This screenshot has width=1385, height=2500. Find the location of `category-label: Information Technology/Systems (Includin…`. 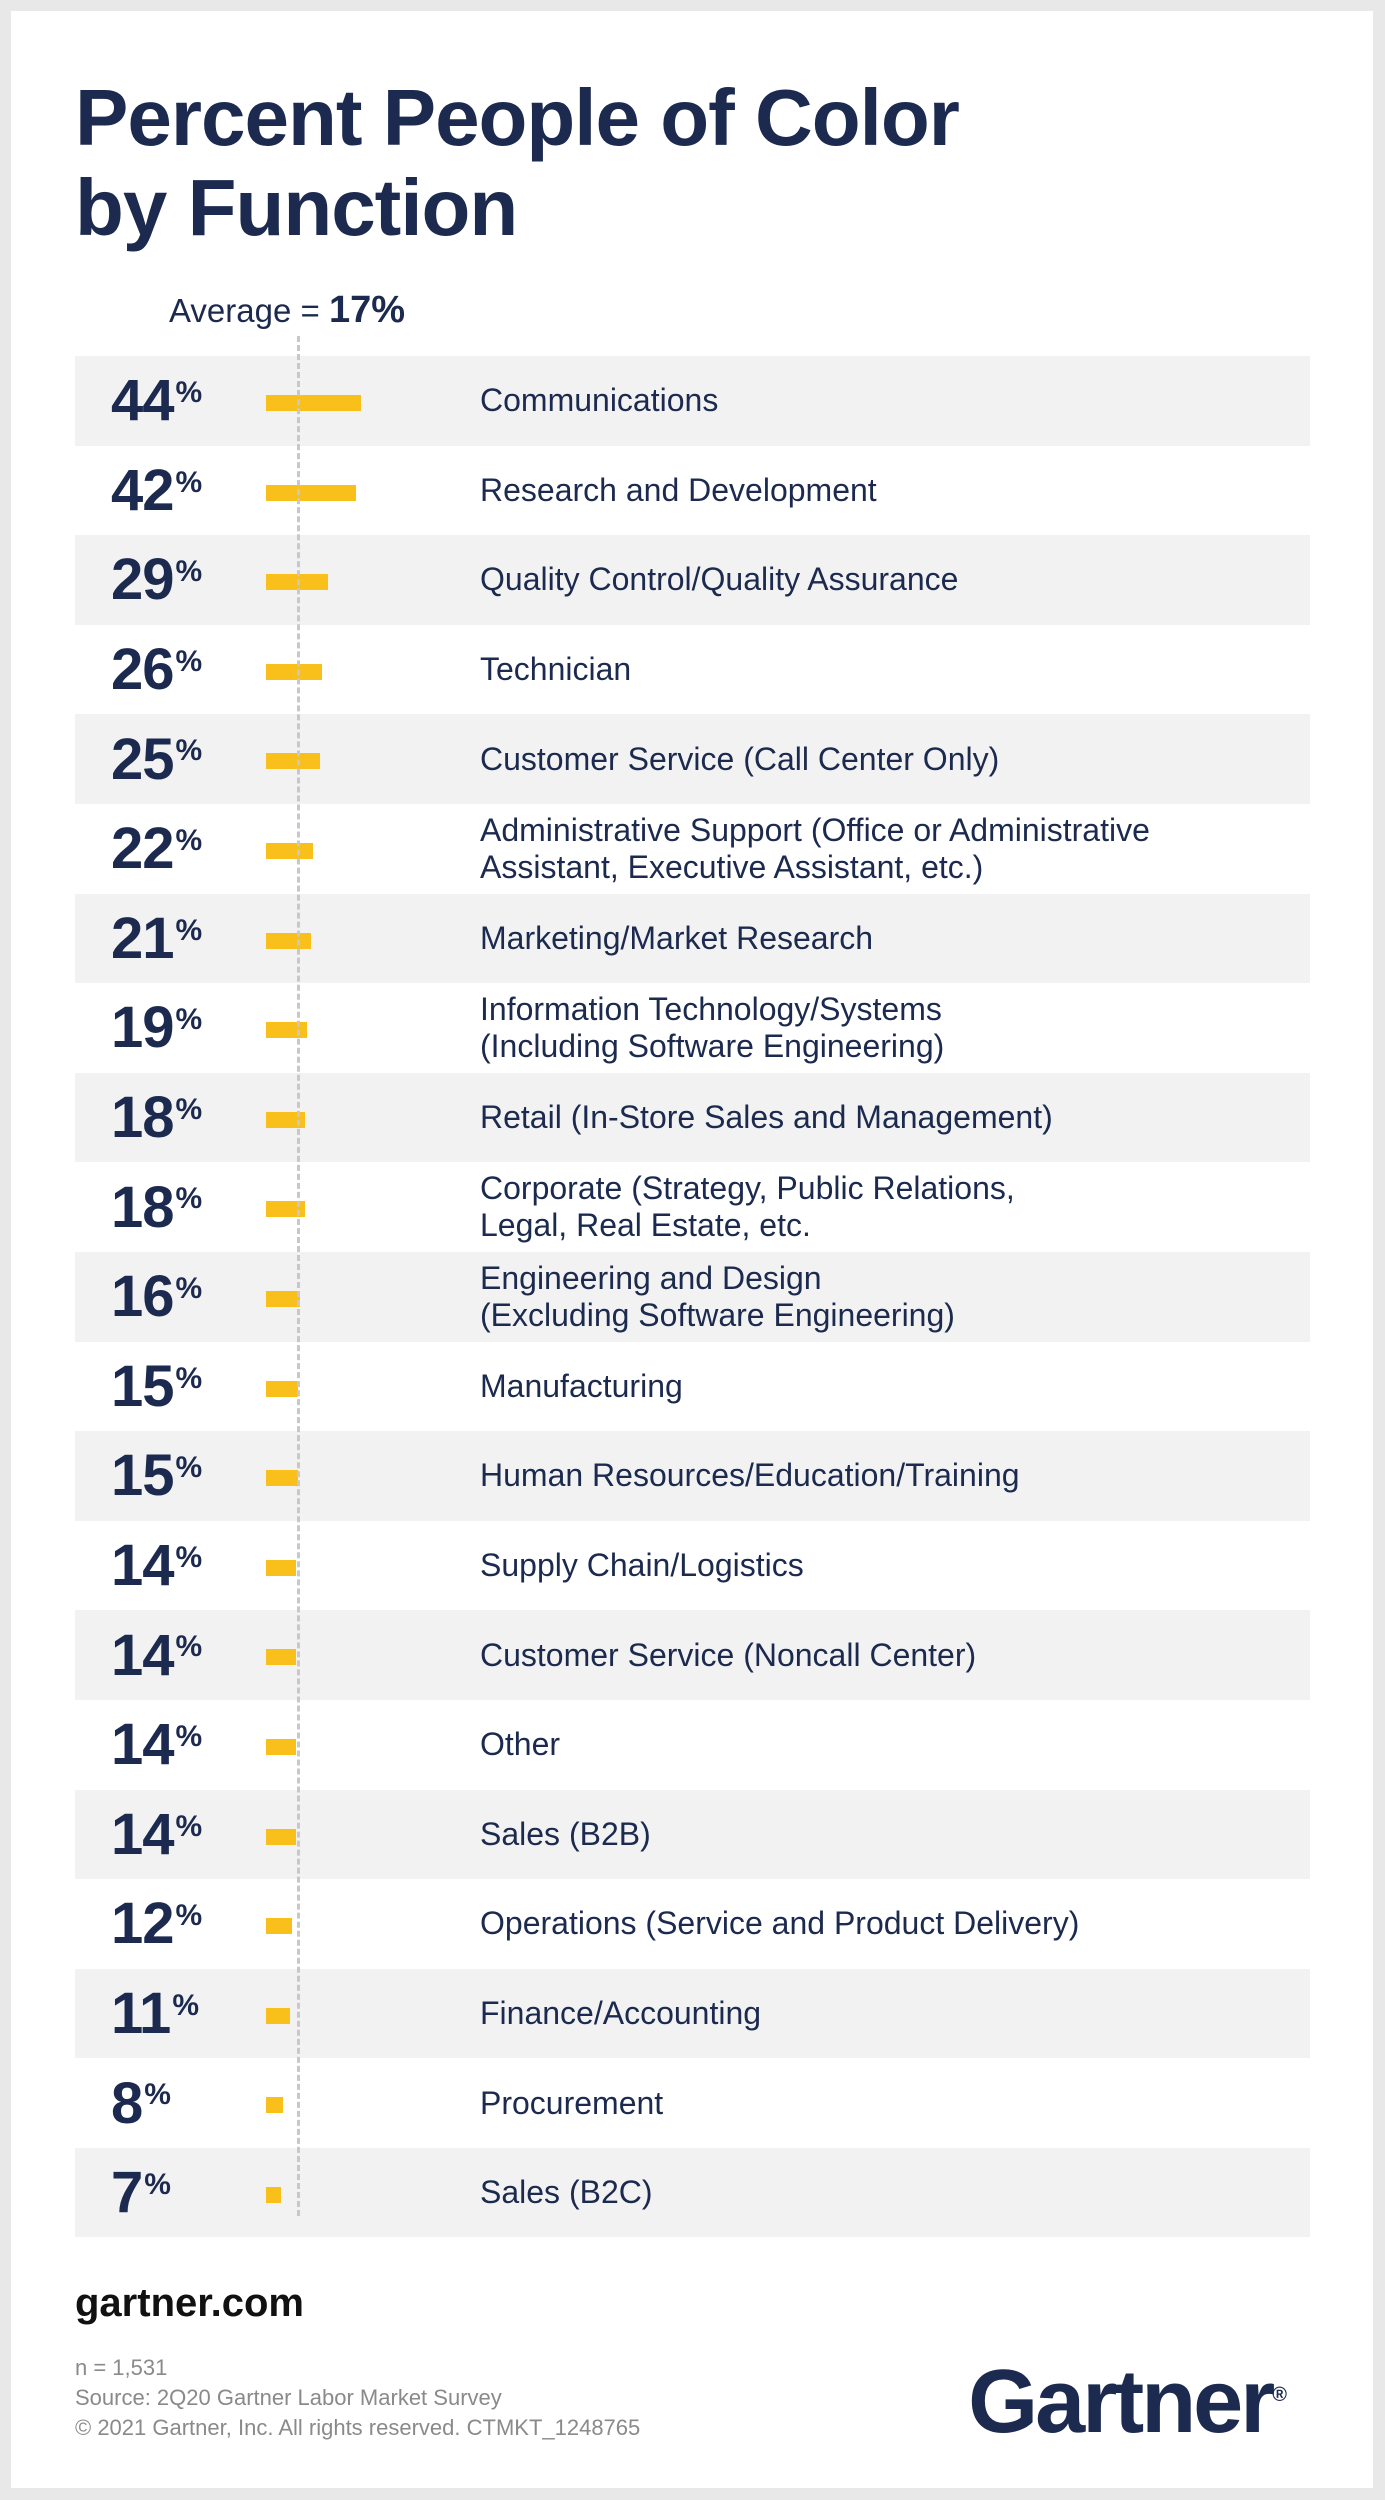

category-label: Information Technology/Systems (Includin… is located at coordinates (712, 1027).